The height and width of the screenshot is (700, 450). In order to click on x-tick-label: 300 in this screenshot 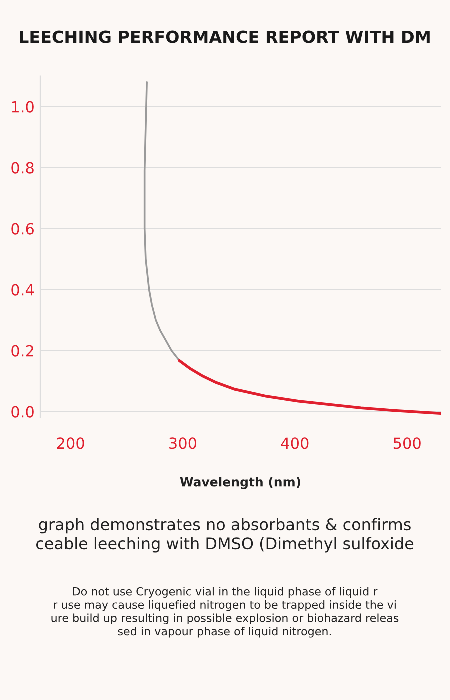, I will do `click(183, 444)`.